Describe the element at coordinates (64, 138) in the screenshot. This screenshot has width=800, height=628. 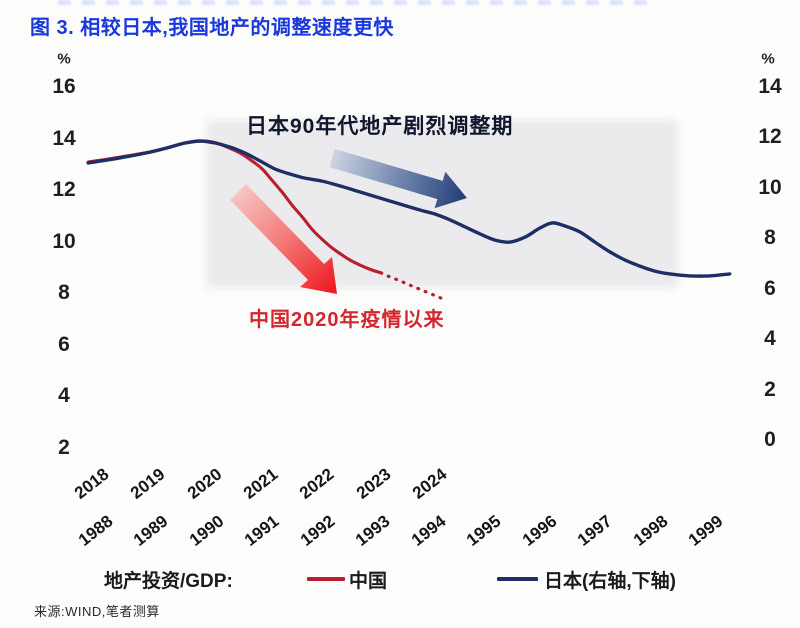
I see `left-axis-tick: 14` at that location.